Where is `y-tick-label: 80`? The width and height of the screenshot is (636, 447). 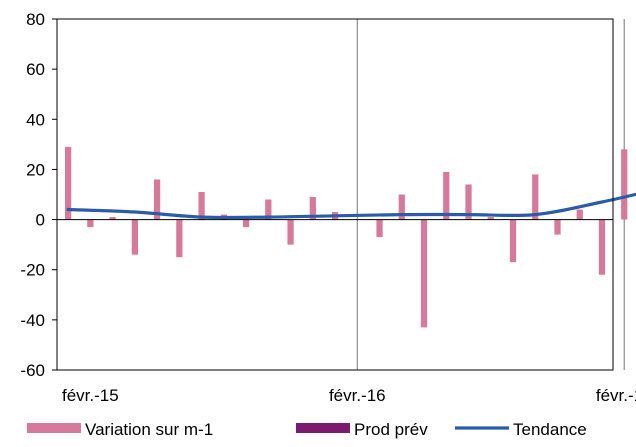
y-tick-label: 80 is located at coordinates (35, 19).